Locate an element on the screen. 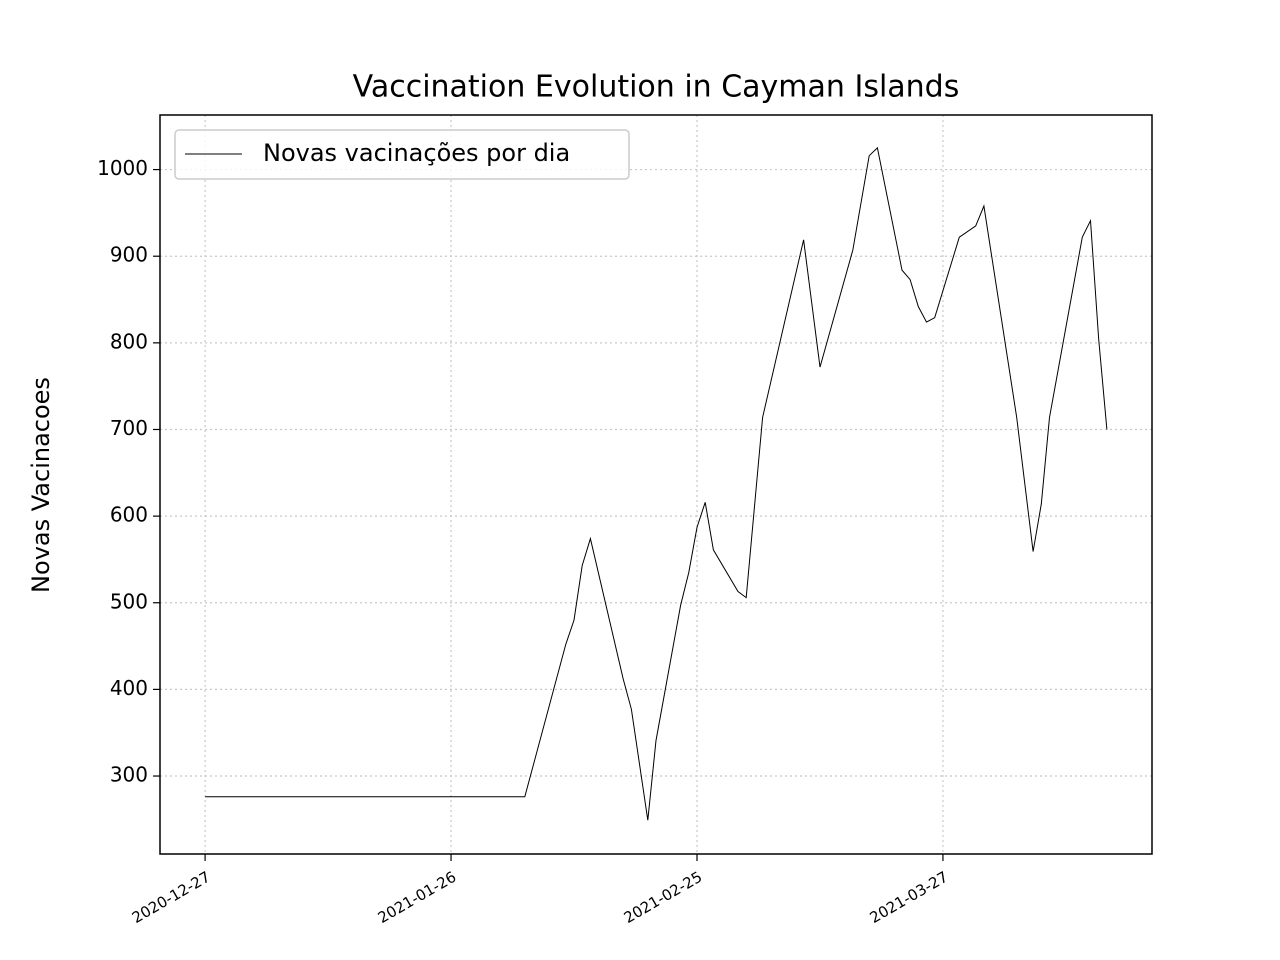  y-tick-label: 1000 is located at coordinates (122, 168).